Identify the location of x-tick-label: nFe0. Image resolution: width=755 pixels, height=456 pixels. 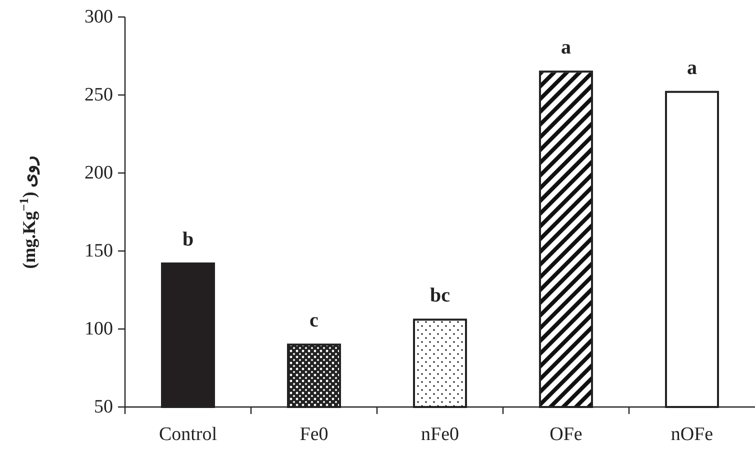
(440, 434).